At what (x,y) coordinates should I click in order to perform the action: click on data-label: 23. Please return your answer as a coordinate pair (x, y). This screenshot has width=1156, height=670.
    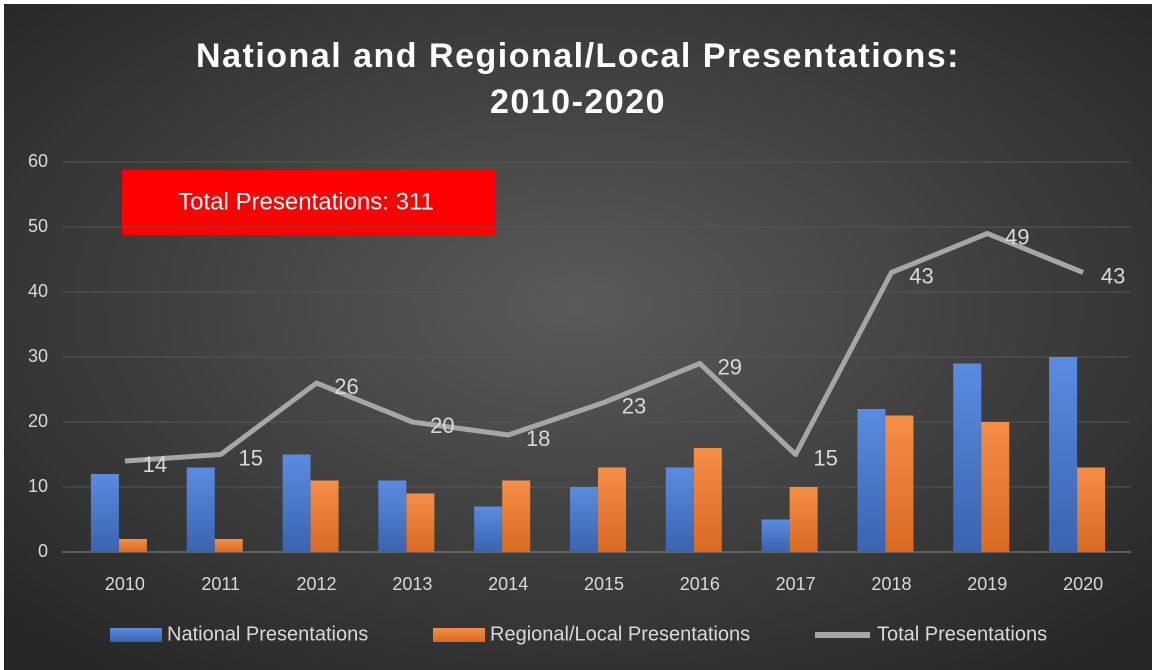
    Looking at the image, I should click on (634, 405).